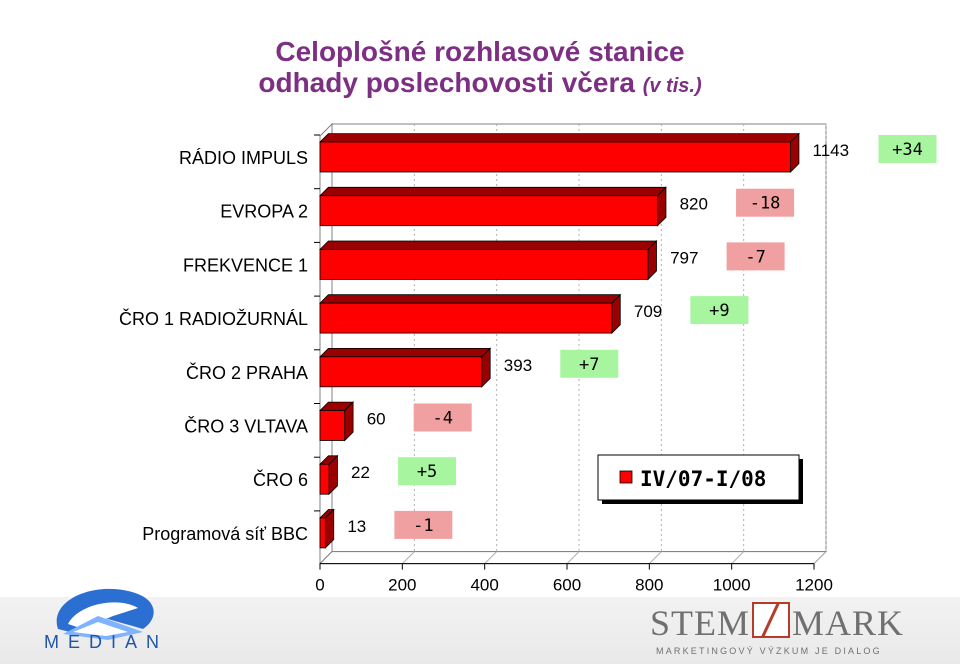 The image size is (960, 664). Describe the element at coordinates (848, 623) in the screenshot. I see `stem-logo-right: MARK` at that location.